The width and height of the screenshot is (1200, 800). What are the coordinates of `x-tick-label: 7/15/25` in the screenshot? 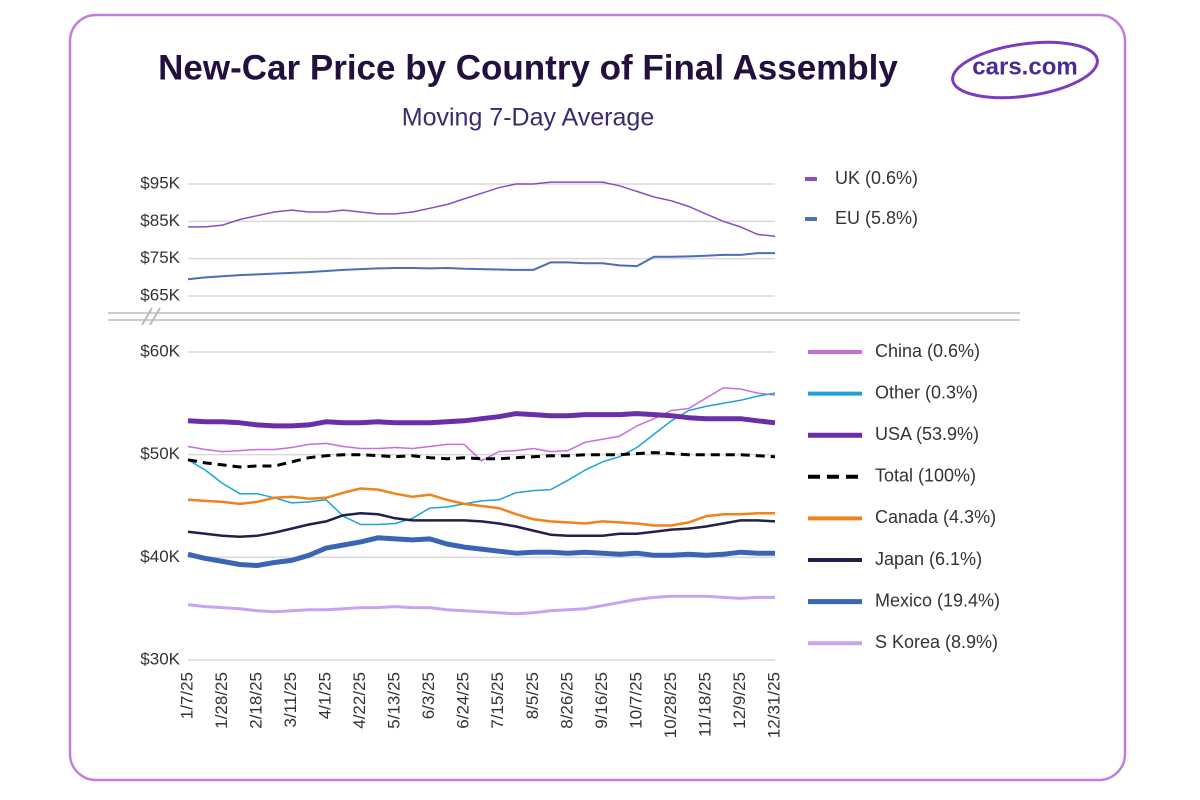 It's located at (497, 700).